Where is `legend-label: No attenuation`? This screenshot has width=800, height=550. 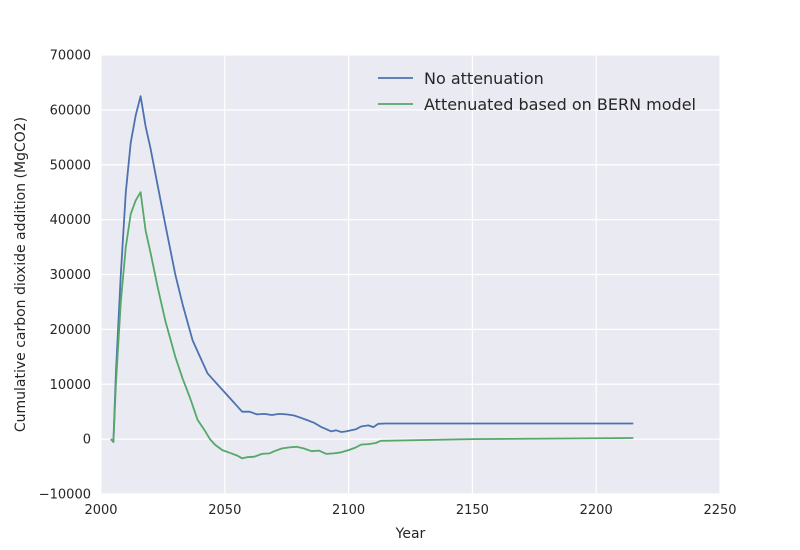 legend-label: No attenuation is located at coordinates (484, 78).